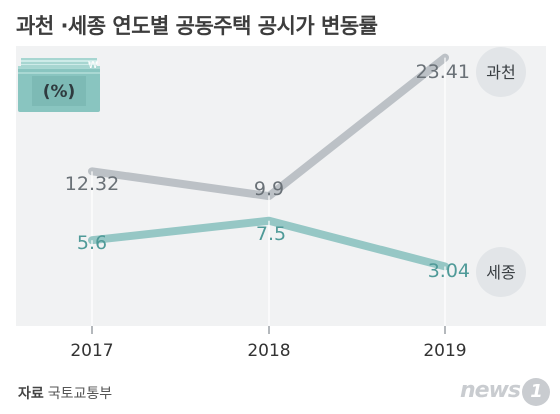 This screenshot has height=414, width=560. Describe the element at coordinates (268, 351) in the screenshot. I see `x-tick-label-2018: 2018` at that location.